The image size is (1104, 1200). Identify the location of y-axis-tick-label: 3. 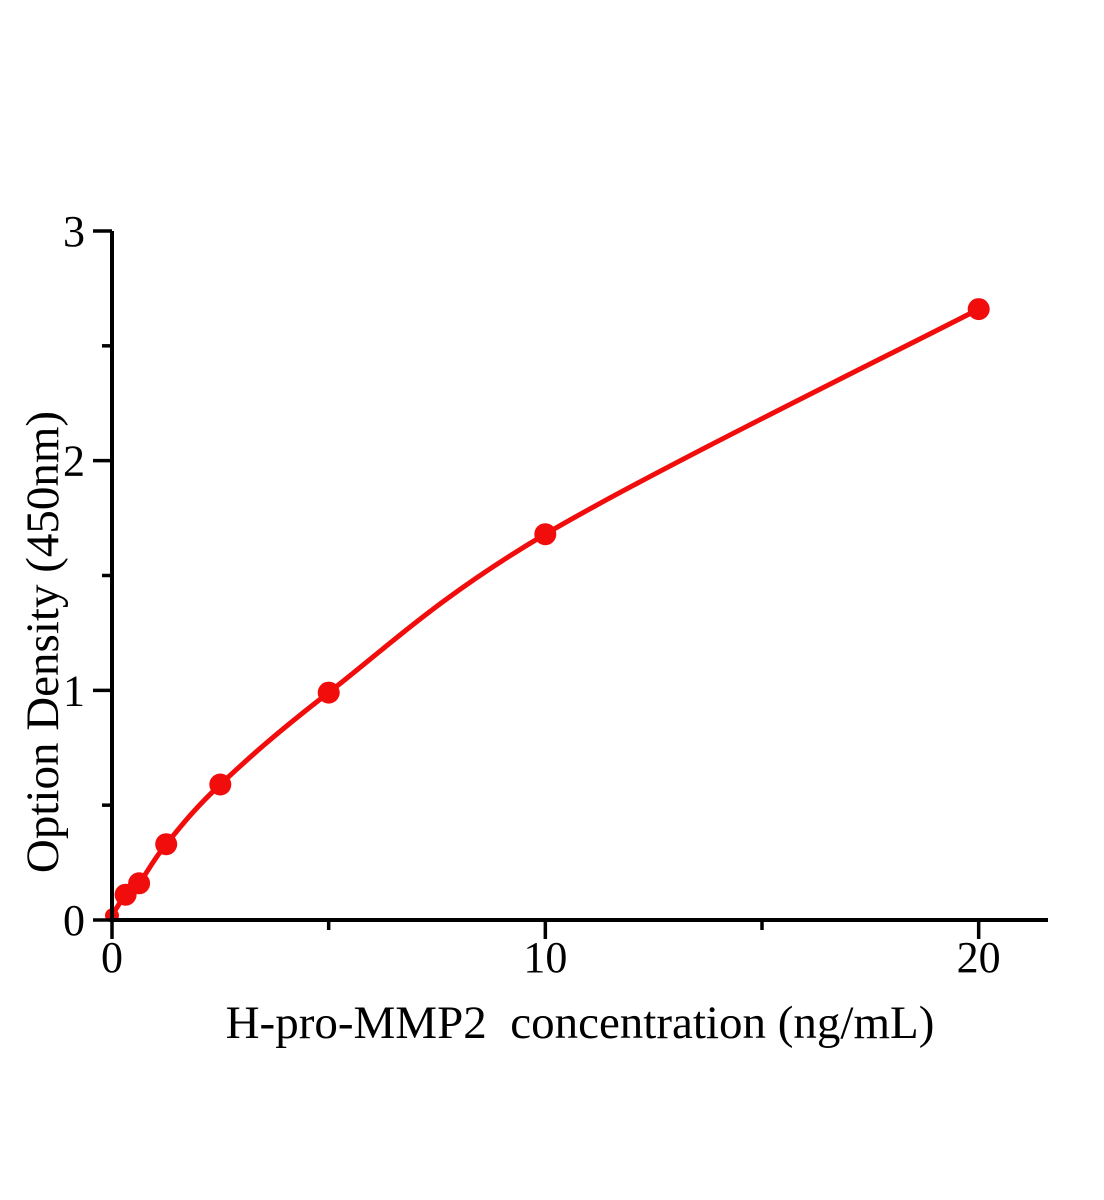
(74, 231).